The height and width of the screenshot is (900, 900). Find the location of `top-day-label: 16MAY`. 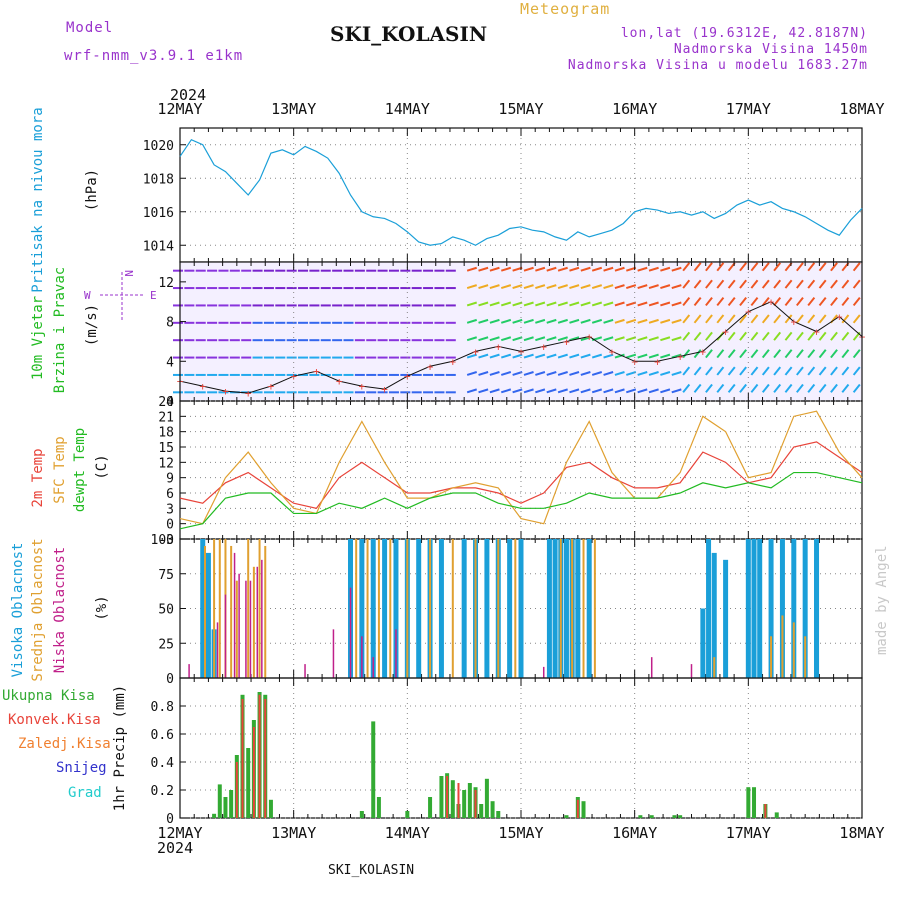

top-day-label: 16MAY is located at coordinates (634, 109).